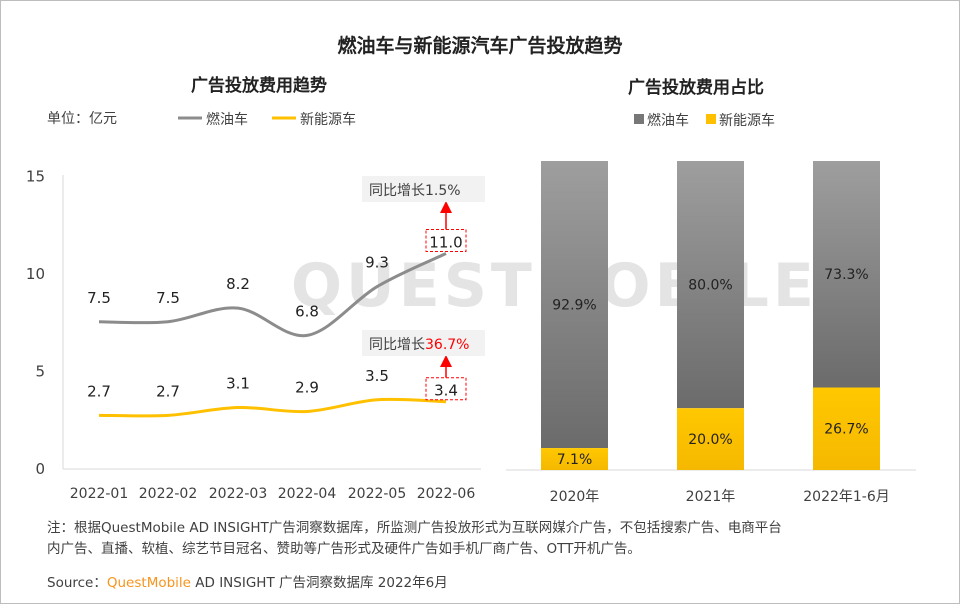 This screenshot has width=960, height=604. Describe the element at coordinates (747, 121) in the screenshot. I see `bar-legend-ev-label: 新能源车` at that location.